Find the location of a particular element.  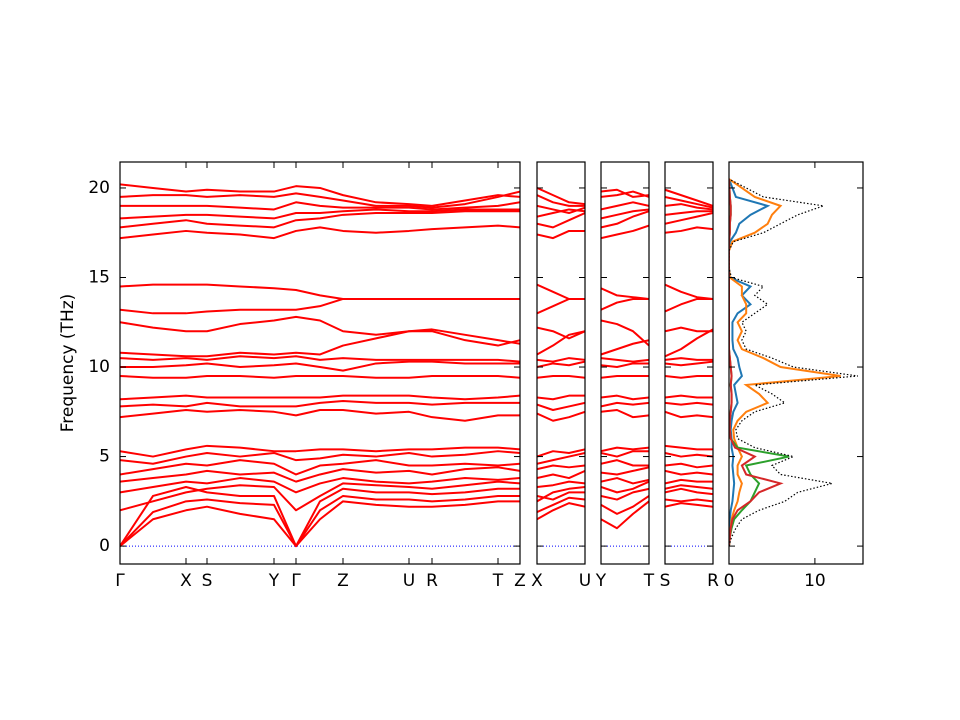

x-tick-label: 10 is located at coordinates (815, 581).